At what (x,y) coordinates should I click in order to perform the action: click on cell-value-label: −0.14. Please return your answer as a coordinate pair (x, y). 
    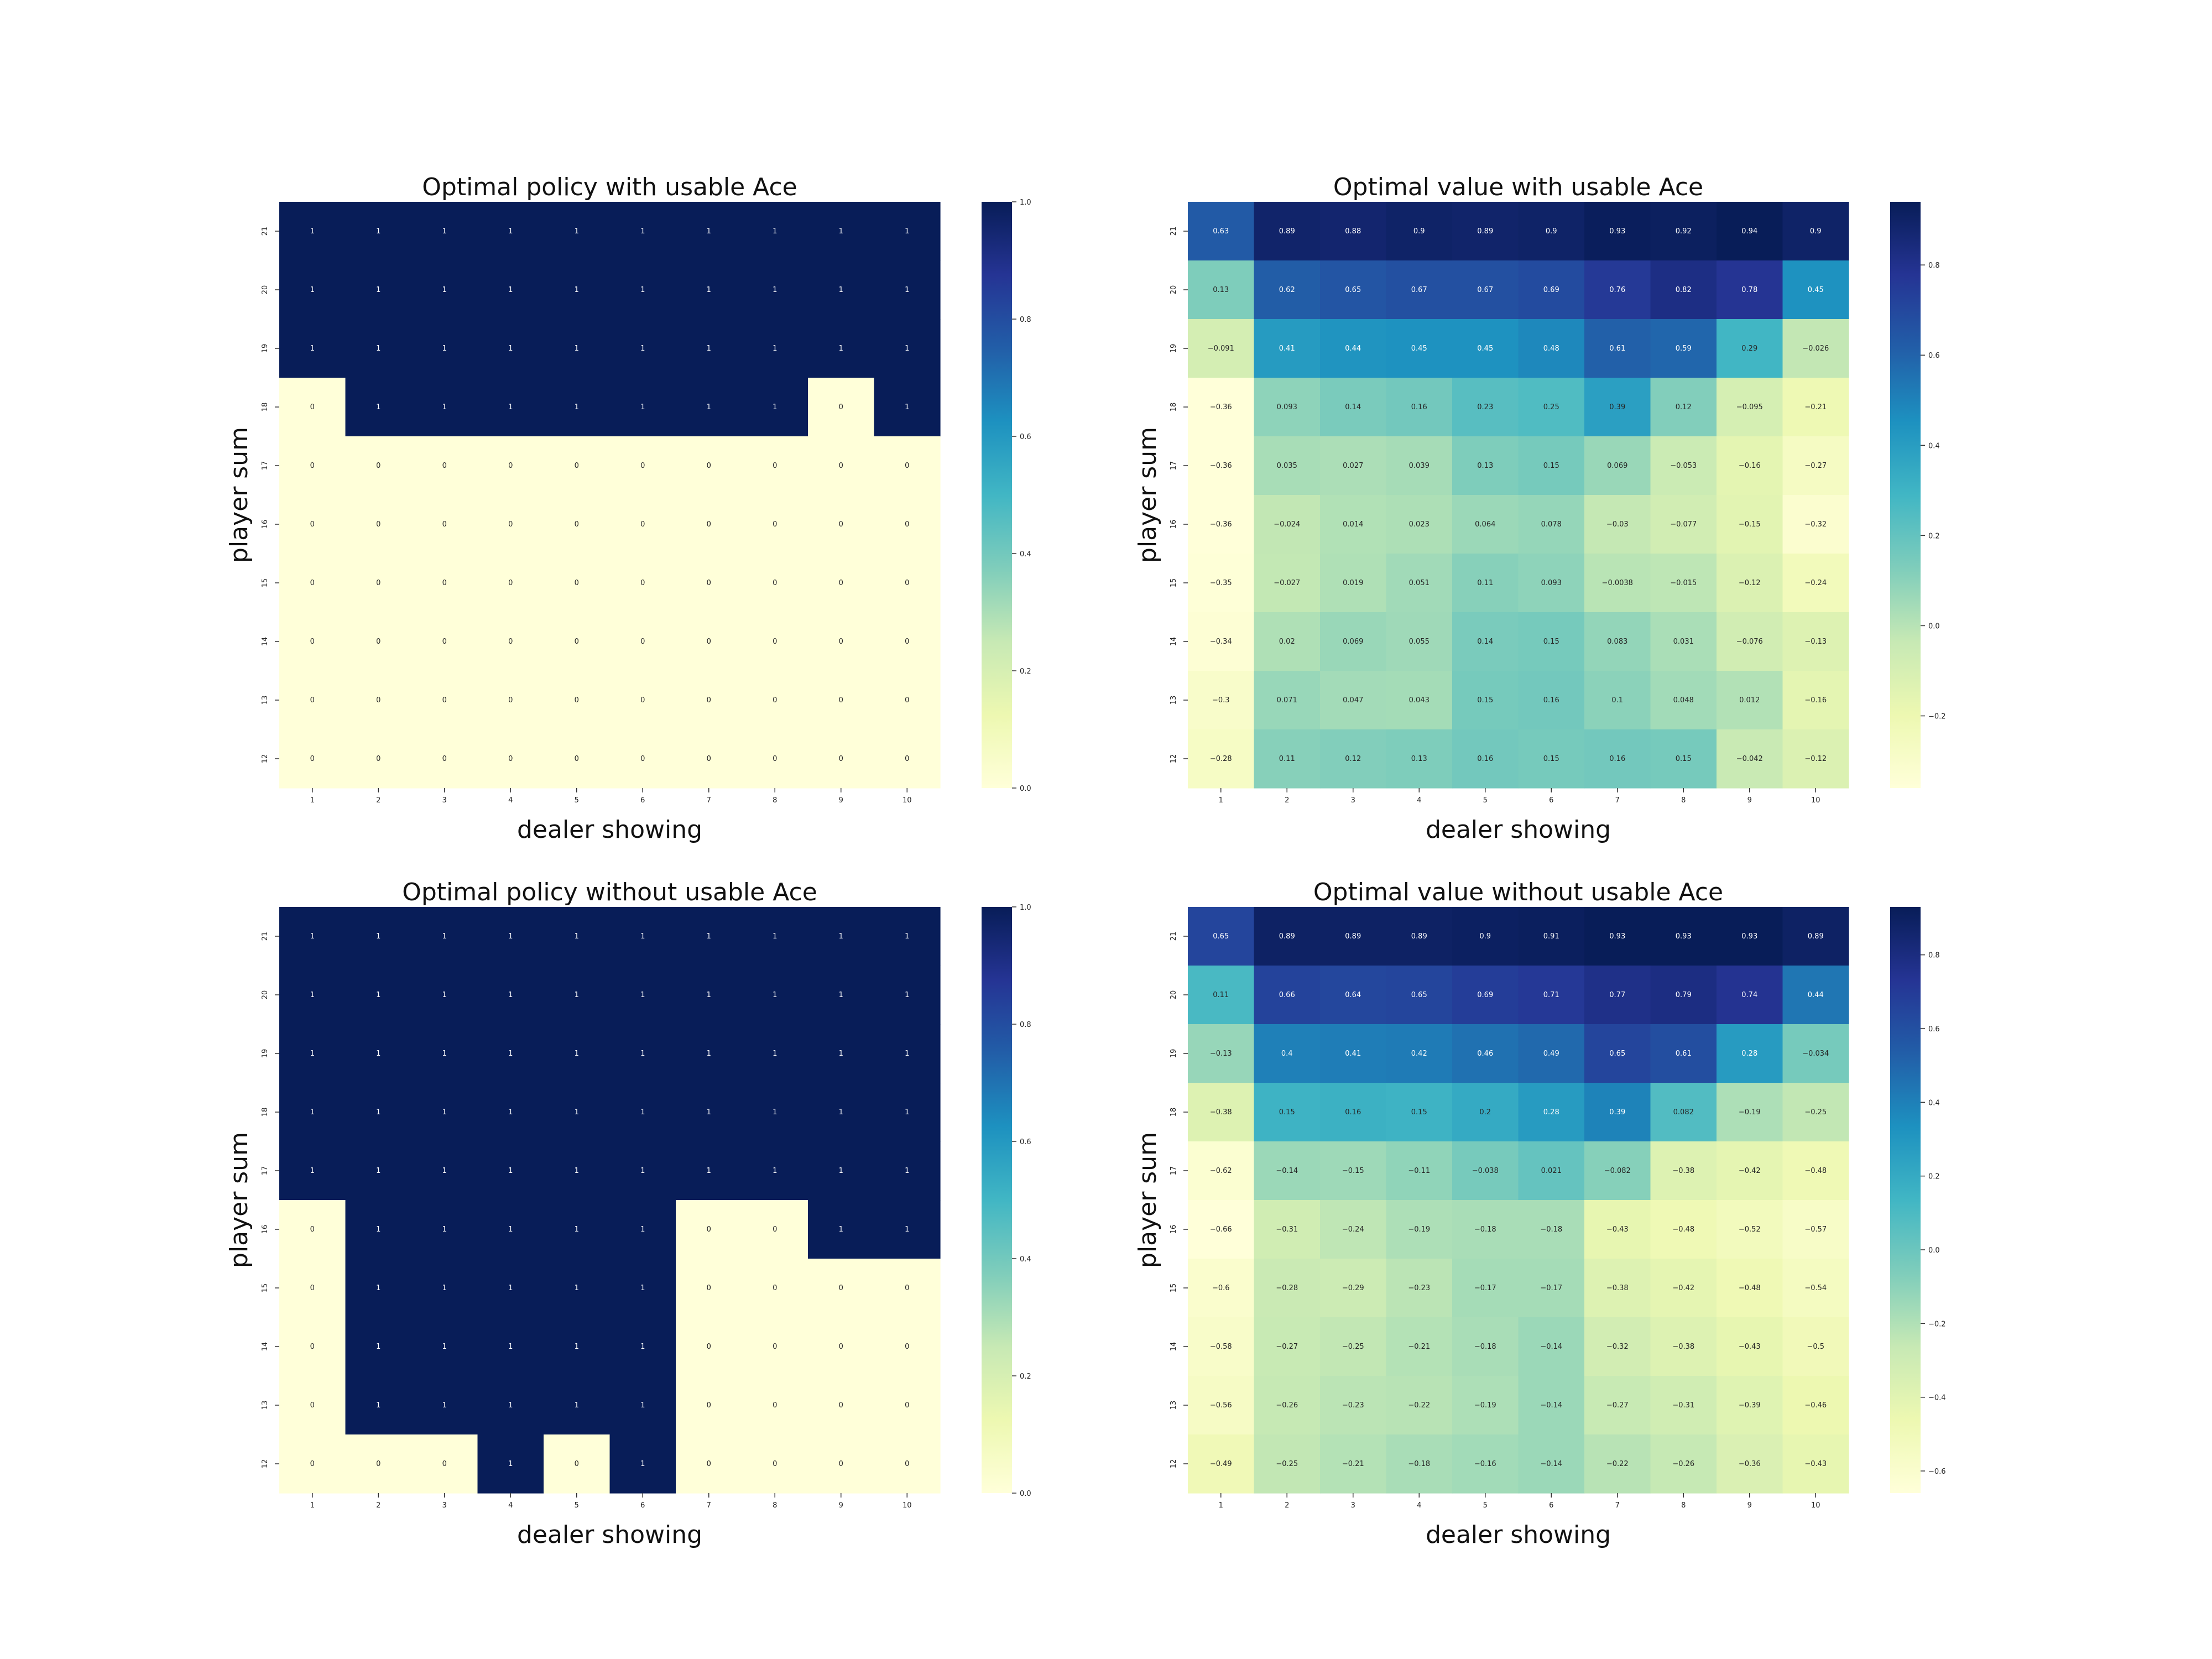
    Looking at the image, I should click on (1551, 1464).